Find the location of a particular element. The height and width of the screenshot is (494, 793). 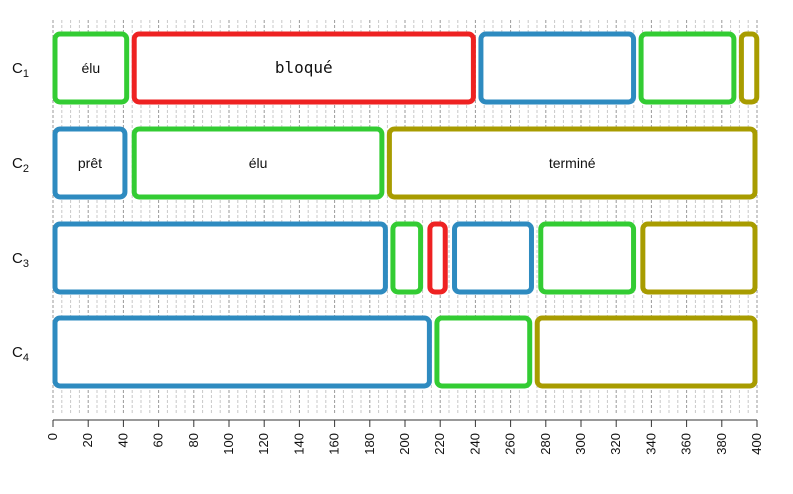

x-tick-label: 360 is located at coordinates (686, 444).